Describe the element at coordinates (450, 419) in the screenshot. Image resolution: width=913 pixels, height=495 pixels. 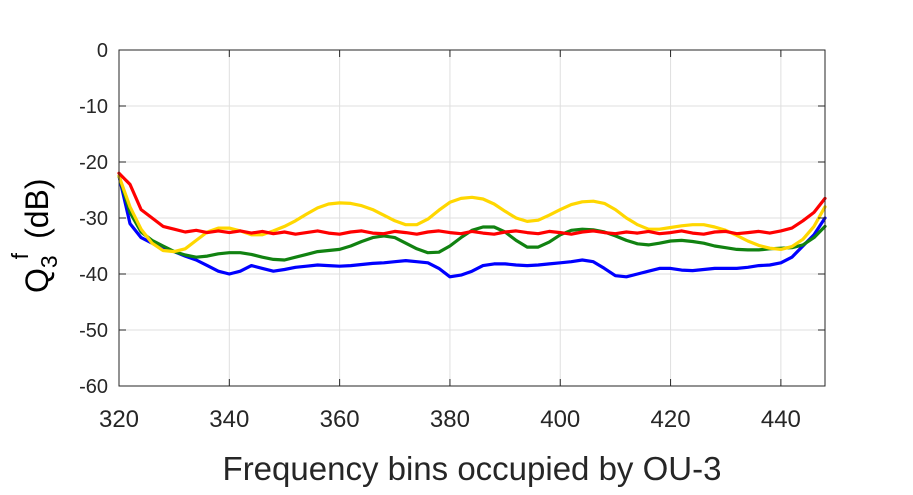
I see `x-tick-label: 380` at that location.